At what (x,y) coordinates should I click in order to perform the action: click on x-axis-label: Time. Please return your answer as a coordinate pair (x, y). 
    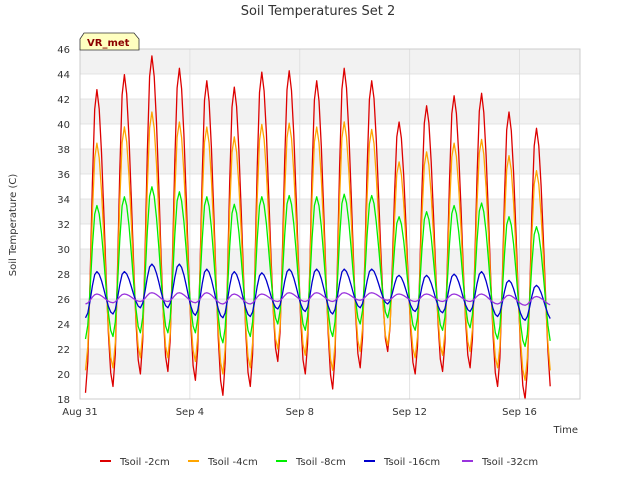
    Looking at the image, I should click on (565, 430).